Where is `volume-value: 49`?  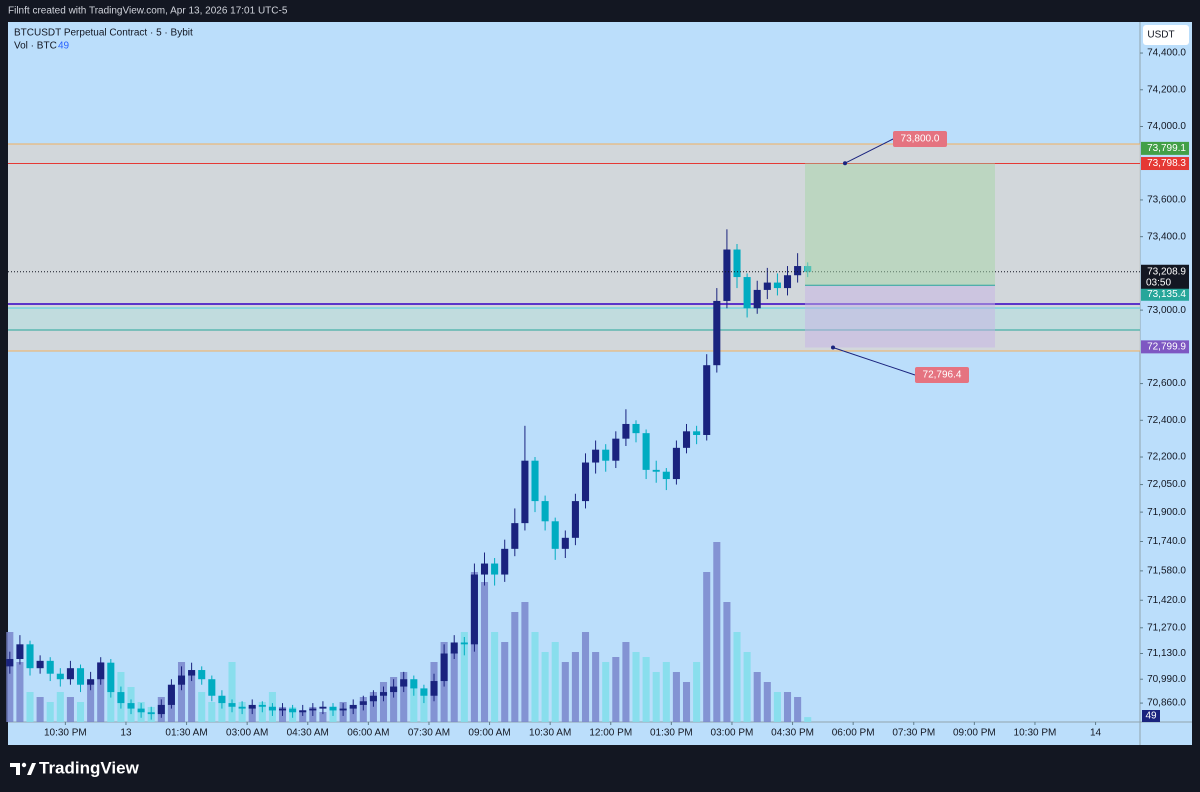 volume-value: 49 is located at coordinates (64, 46).